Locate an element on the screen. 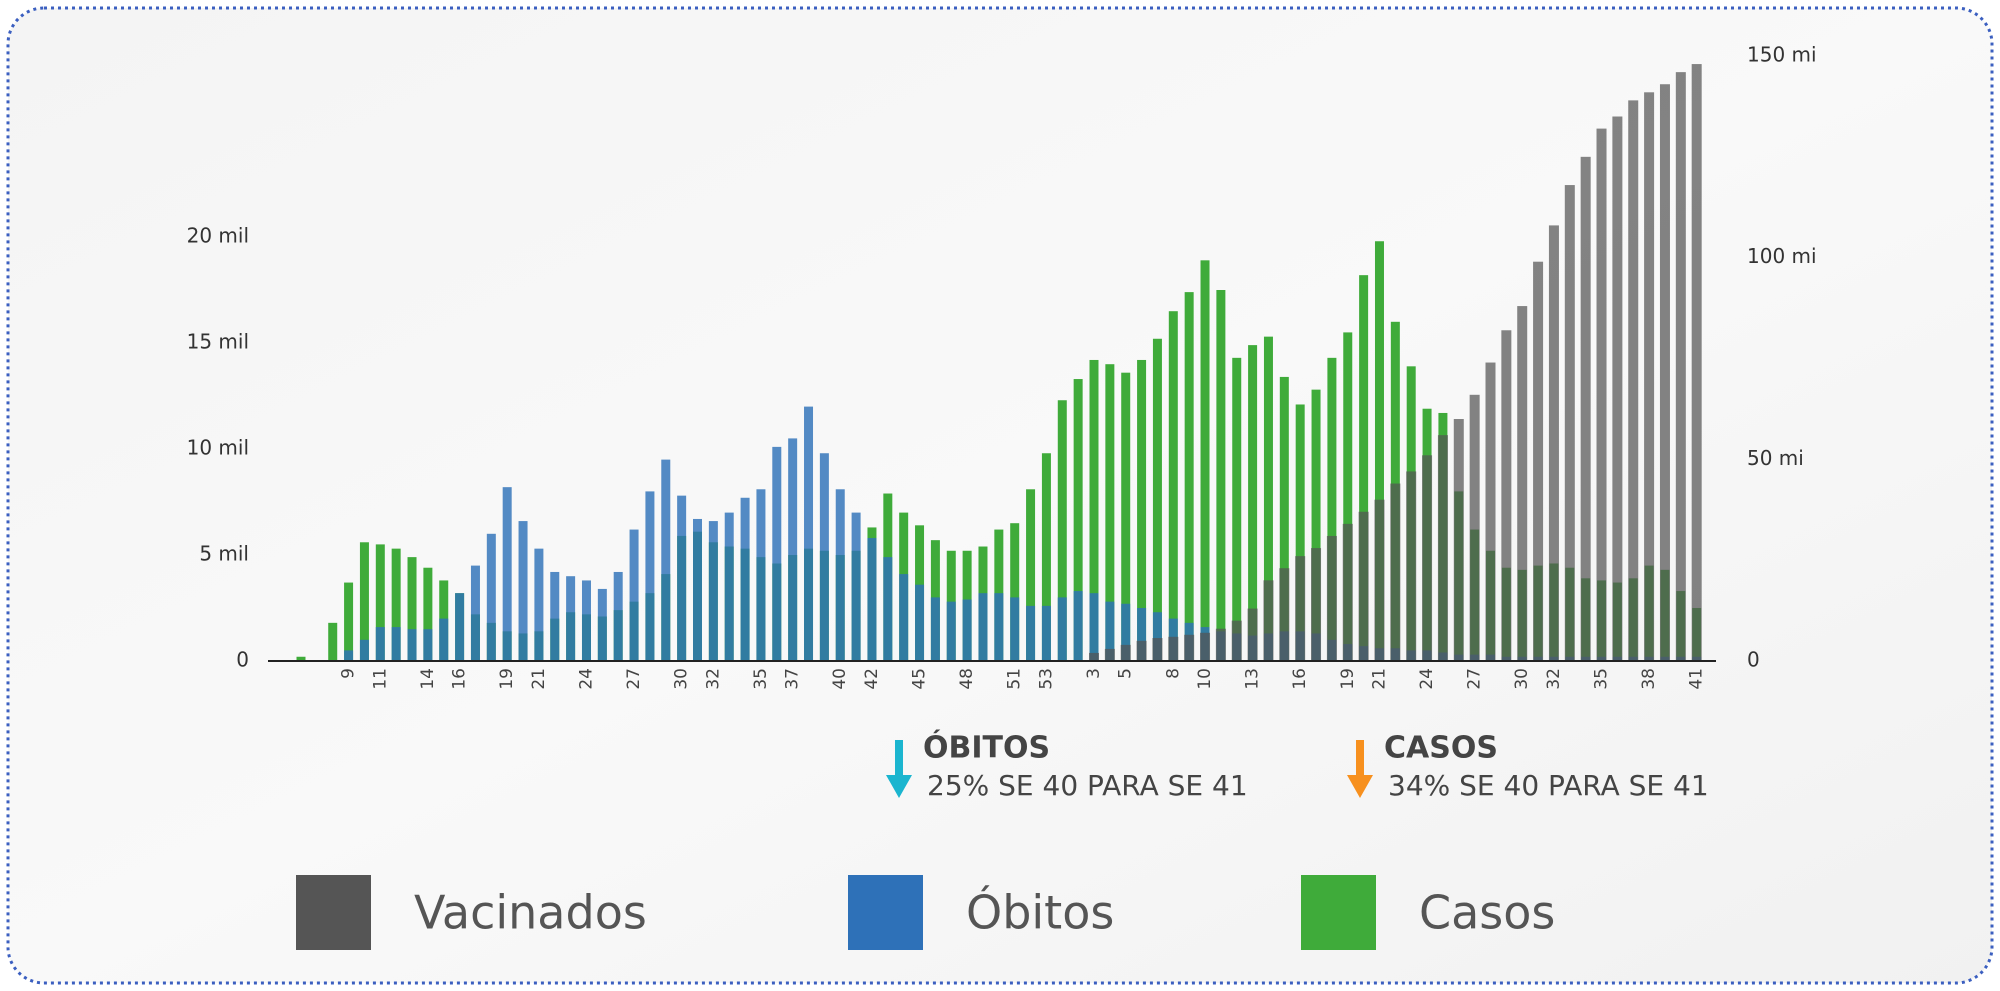 The width and height of the screenshot is (2000, 991). x-tick-label: 11 is located at coordinates (380, 679).